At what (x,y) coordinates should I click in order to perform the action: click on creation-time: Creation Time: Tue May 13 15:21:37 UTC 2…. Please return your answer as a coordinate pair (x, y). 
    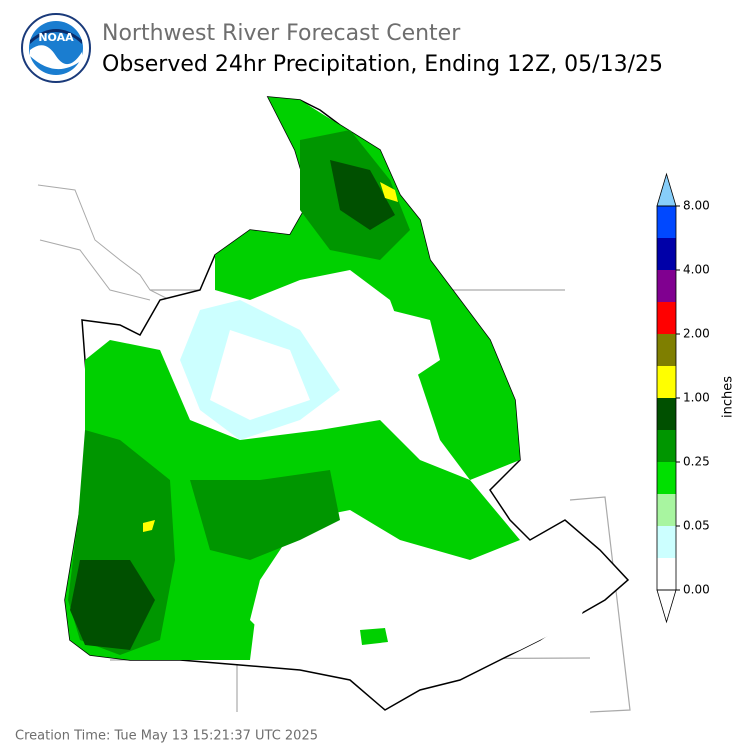
    Looking at the image, I should click on (166, 736).